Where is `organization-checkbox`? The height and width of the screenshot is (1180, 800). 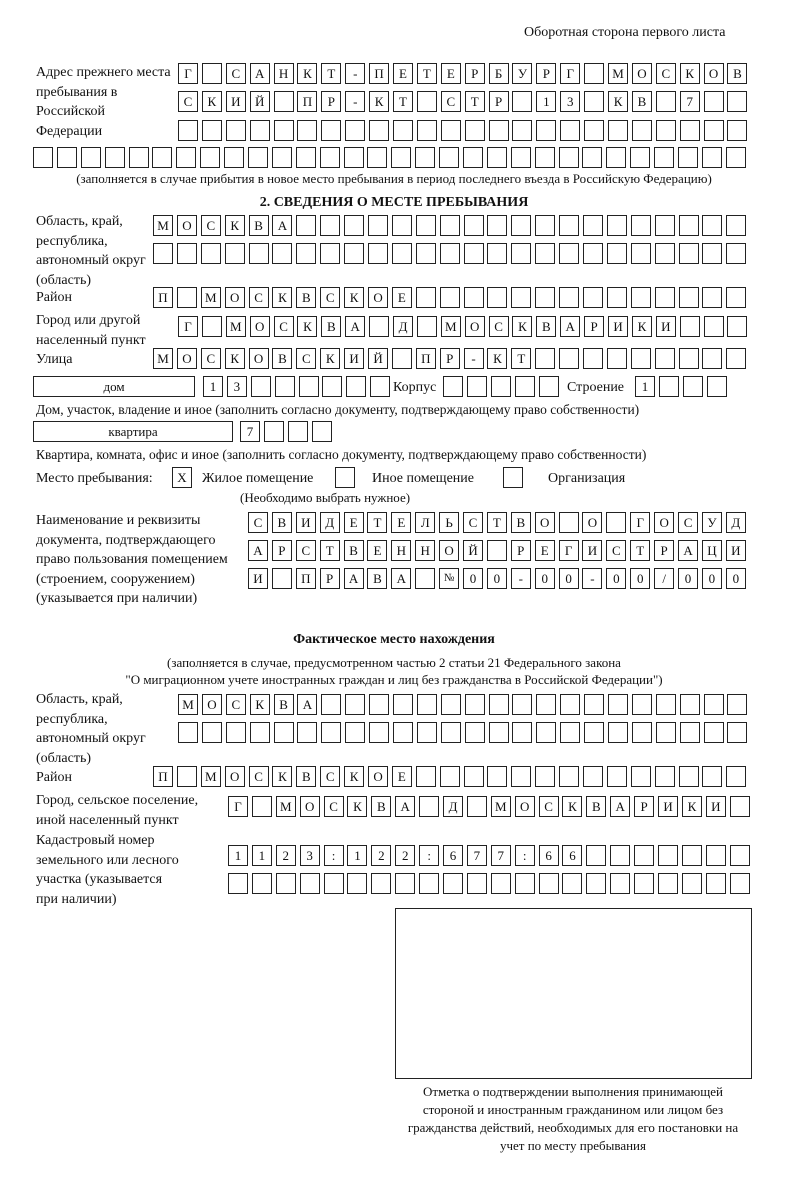 organization-checkbox is located at coordinates (513, 477).